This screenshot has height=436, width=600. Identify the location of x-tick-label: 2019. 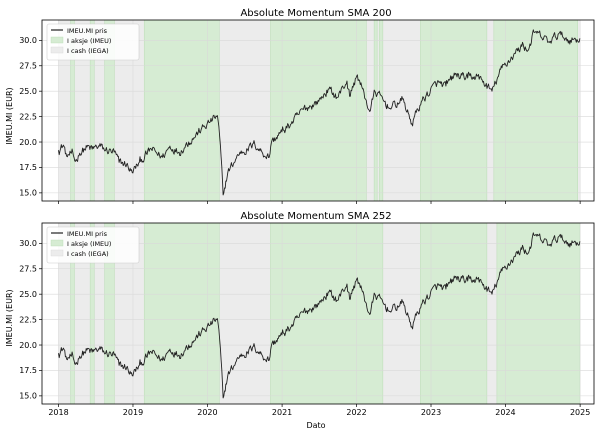
(133, 412).